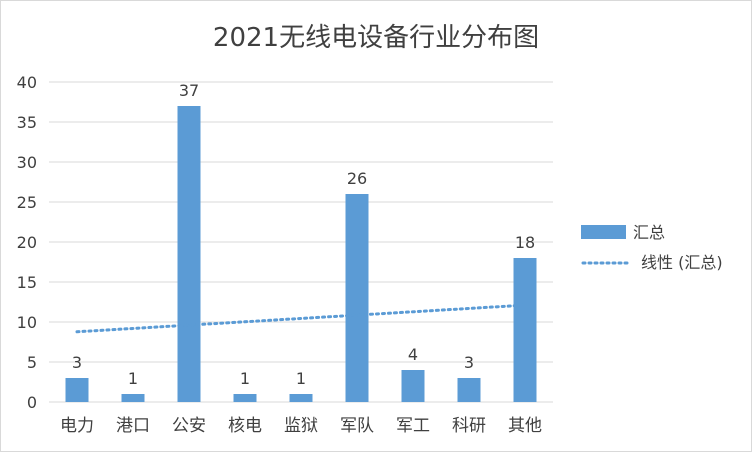  What do you see at coordinates (525, 426) in the screenshot?
I see `x-category-label: 其他` at bounding box center [525, 426].